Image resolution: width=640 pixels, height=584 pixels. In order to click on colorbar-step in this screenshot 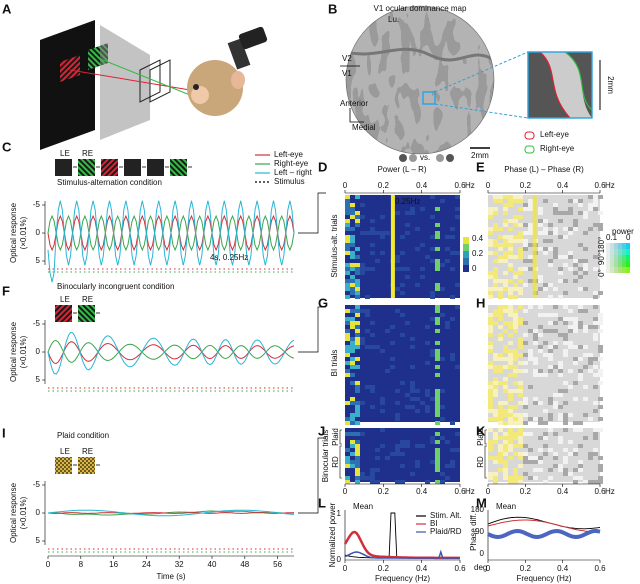, I will do `click(466, 261)`.